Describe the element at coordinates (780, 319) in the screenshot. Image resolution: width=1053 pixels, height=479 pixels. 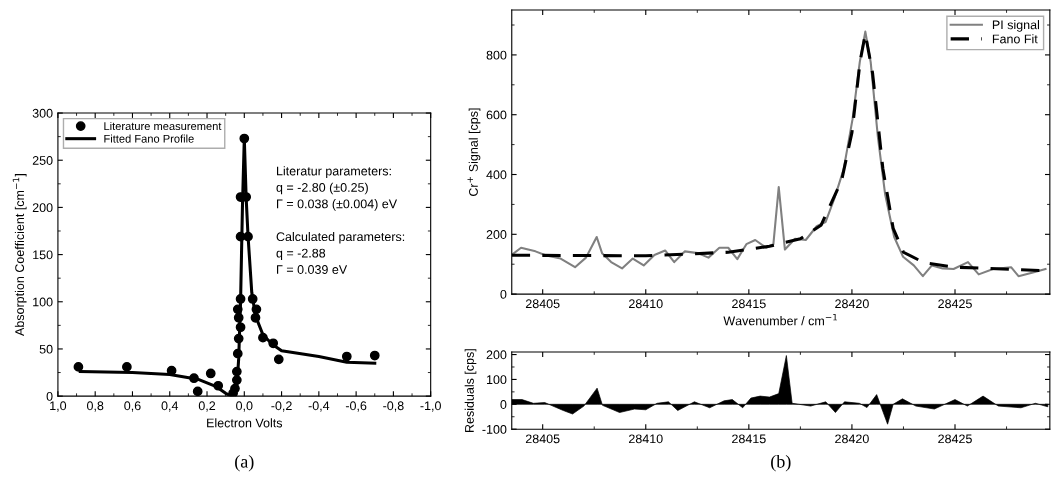
I see `x-axis-title: Wavenumber / cm$^{−1}$` at that location.